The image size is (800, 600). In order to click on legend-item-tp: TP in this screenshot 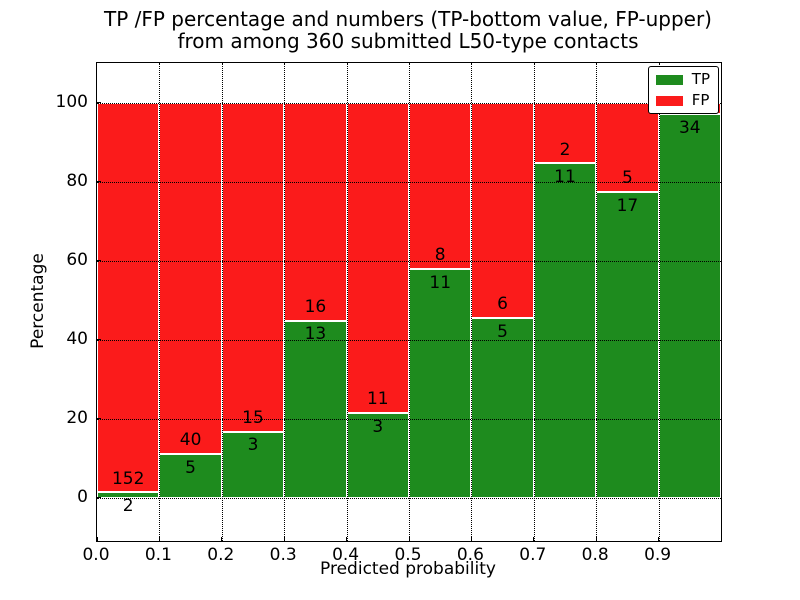, I will do `click(682, 79)`.